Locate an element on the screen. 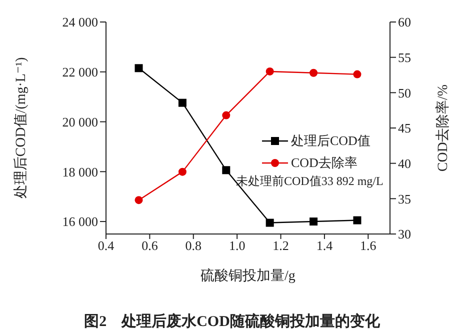 The width and height of the screenshot is (464, 336). y2-tick-label: 50 is located at coordinates (404, 92).